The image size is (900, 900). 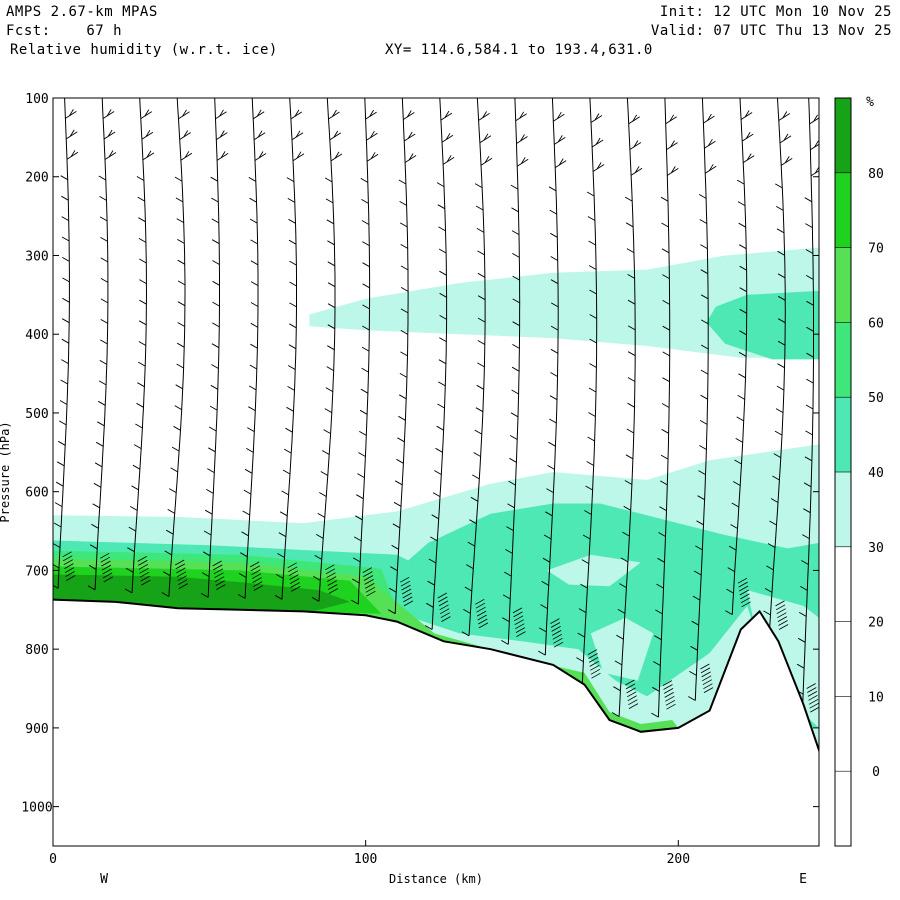 What do you see at coordinates (803, 879) in the screenshot?
I see `east-label: E` at bounding box center [803, 879].